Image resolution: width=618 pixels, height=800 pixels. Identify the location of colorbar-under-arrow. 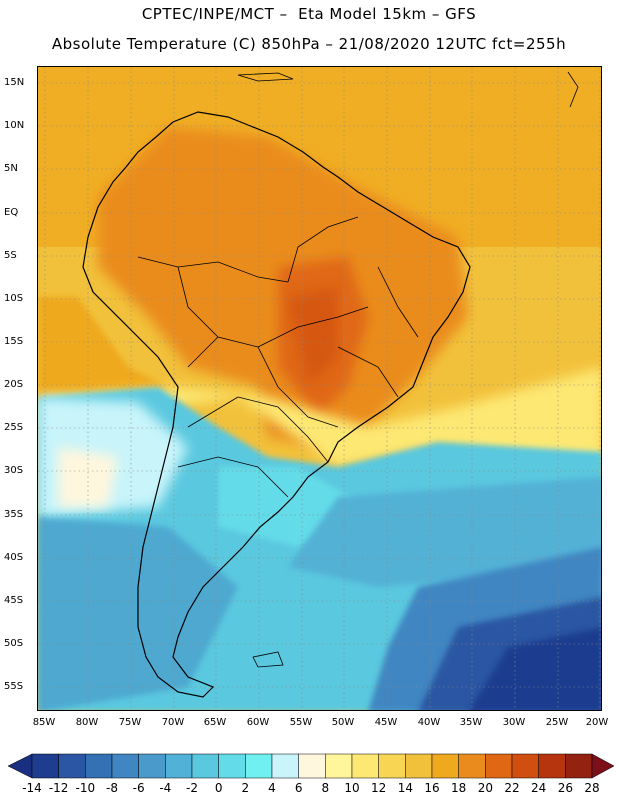
(20, 766).